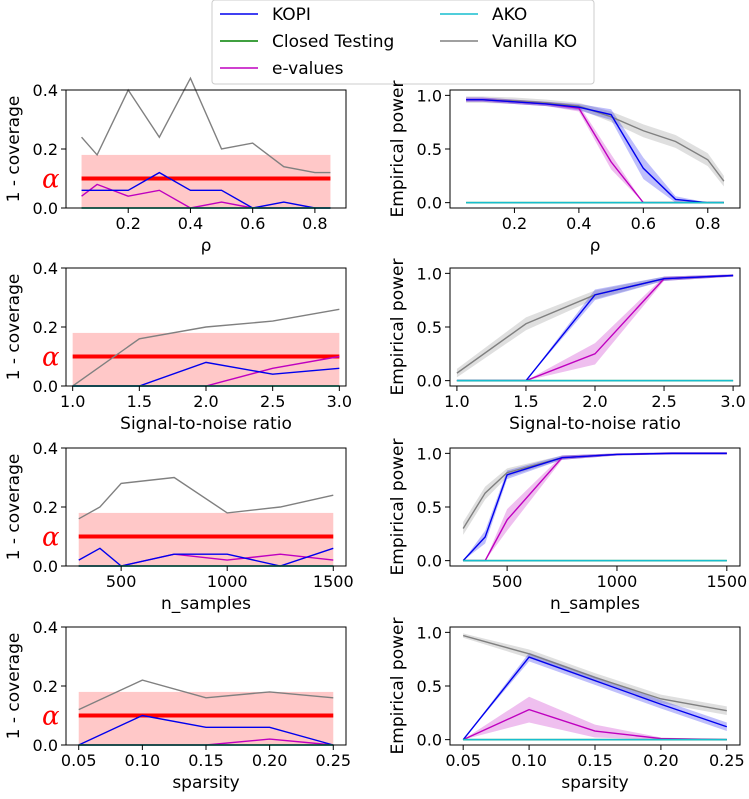  I want to click on chart-panel-1: α 0.2 0.4 0.6 0.8 0.0 0.2 0.4 ρ 1 - coverage, so click(175, 166).